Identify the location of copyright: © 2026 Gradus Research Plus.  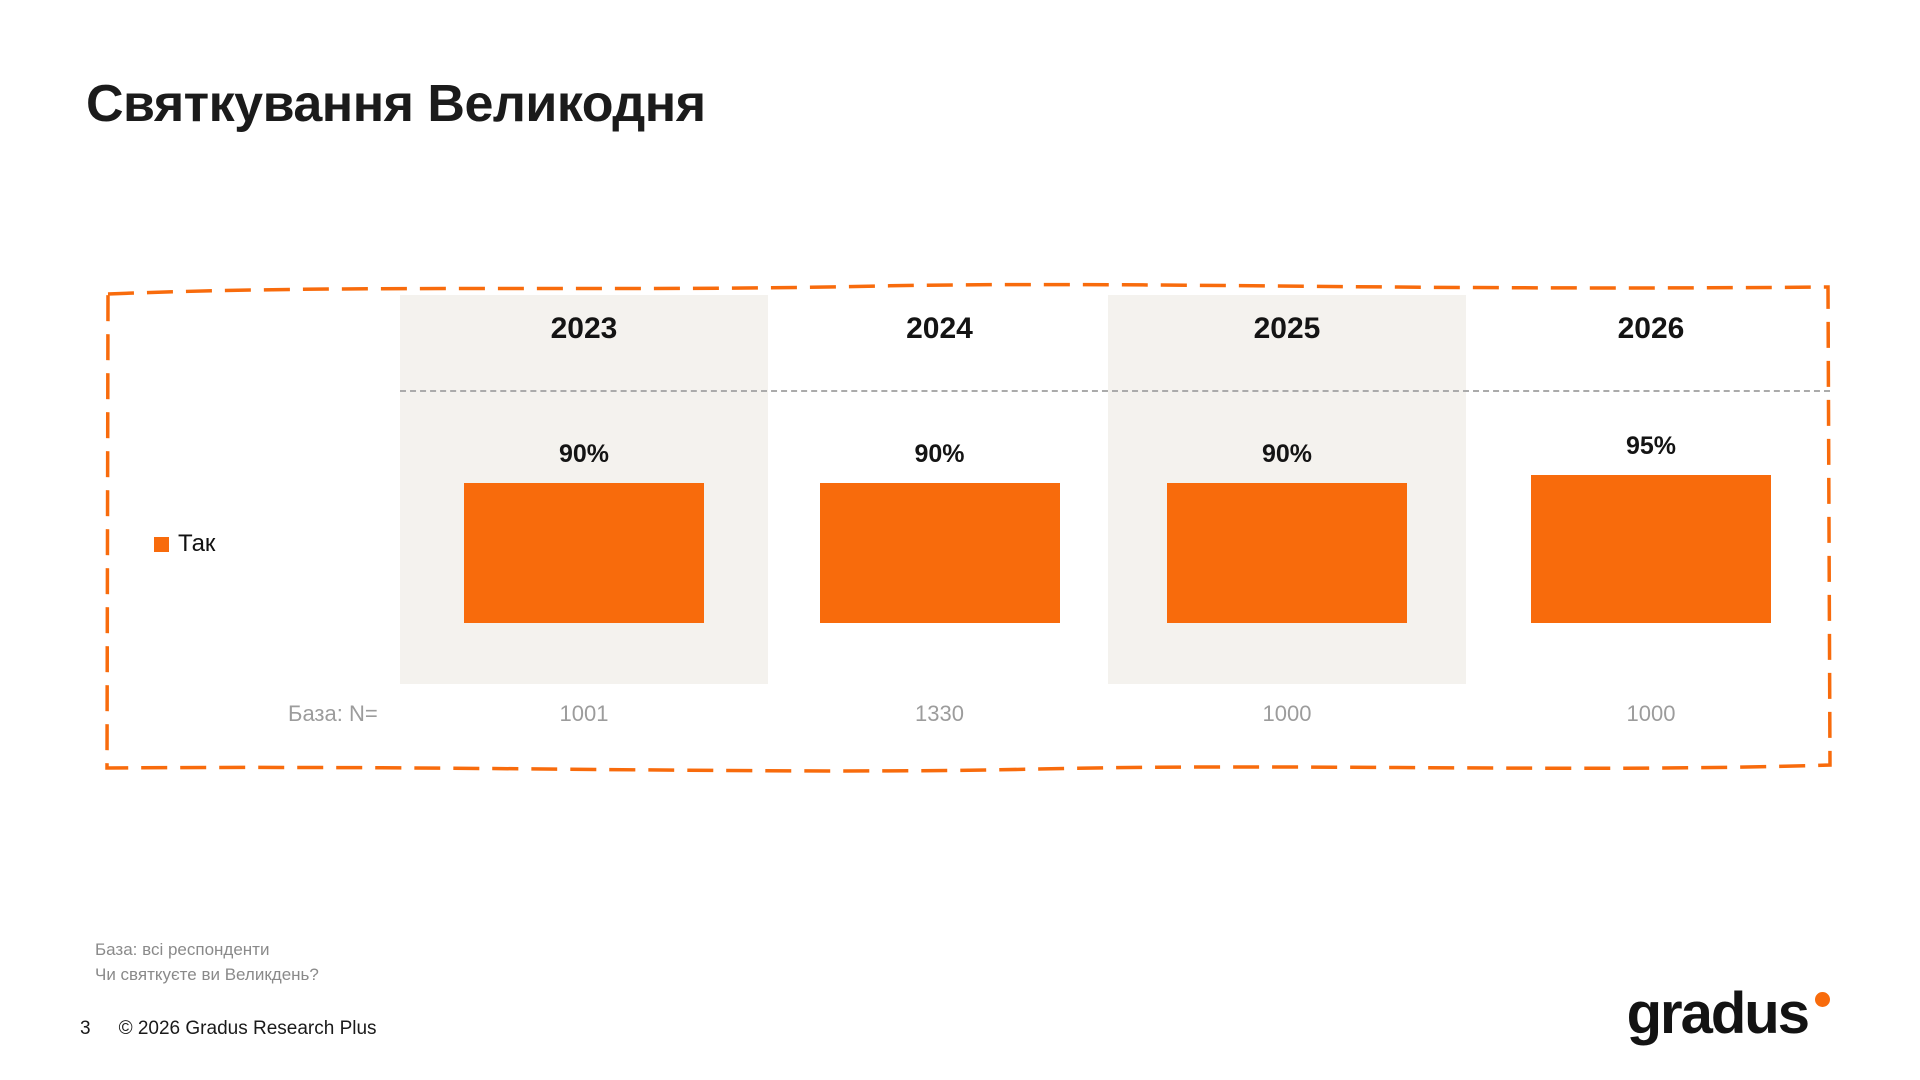
(247, 1028).